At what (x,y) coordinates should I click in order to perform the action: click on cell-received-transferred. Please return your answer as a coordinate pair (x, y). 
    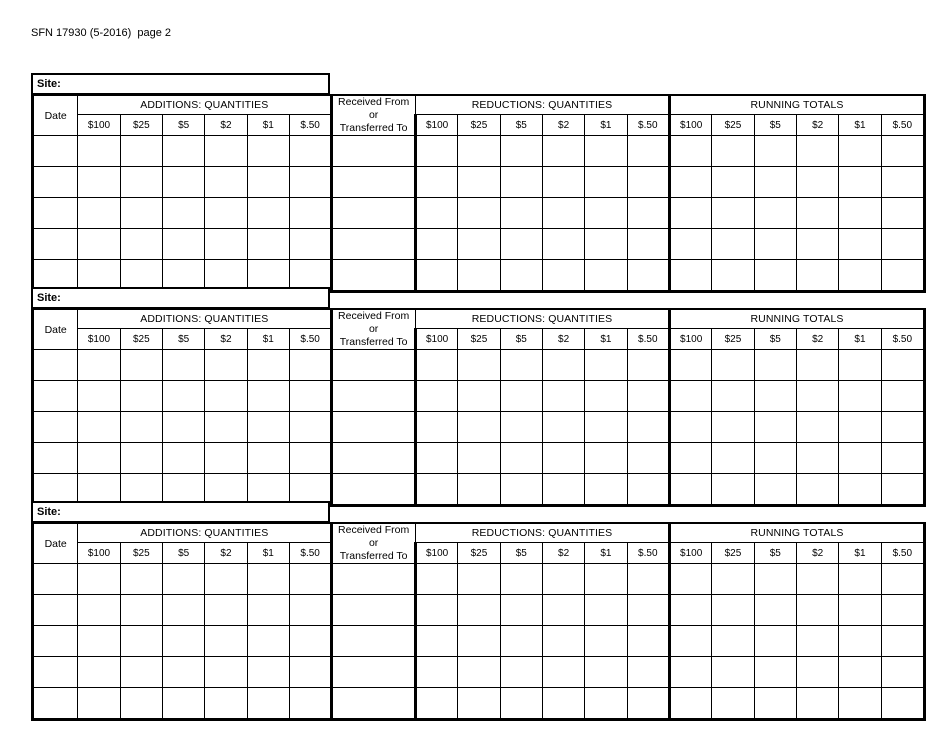
    Looking at the image, I should click on (373, 275).